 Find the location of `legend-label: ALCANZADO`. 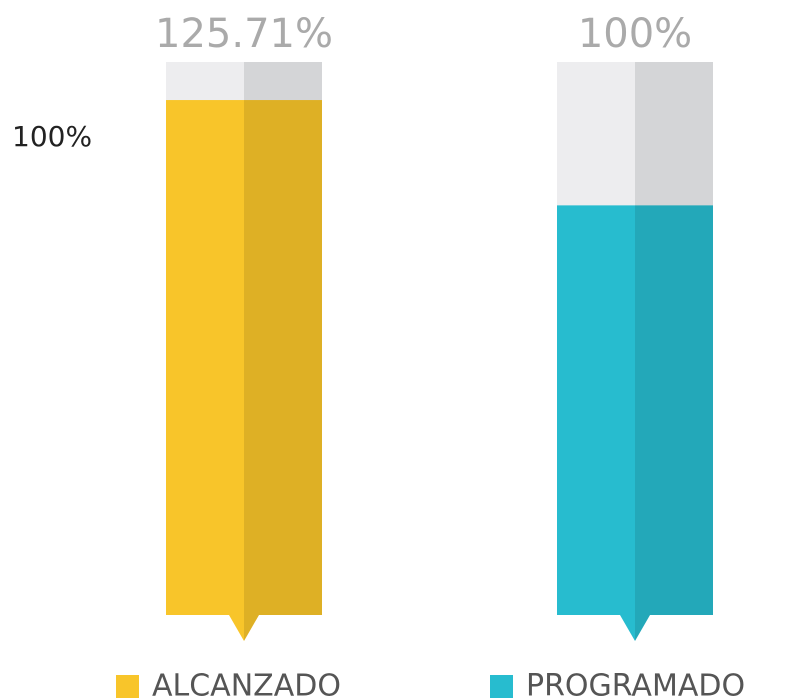

legend-label: ALCANZADO is located at coordinates (246, 683).